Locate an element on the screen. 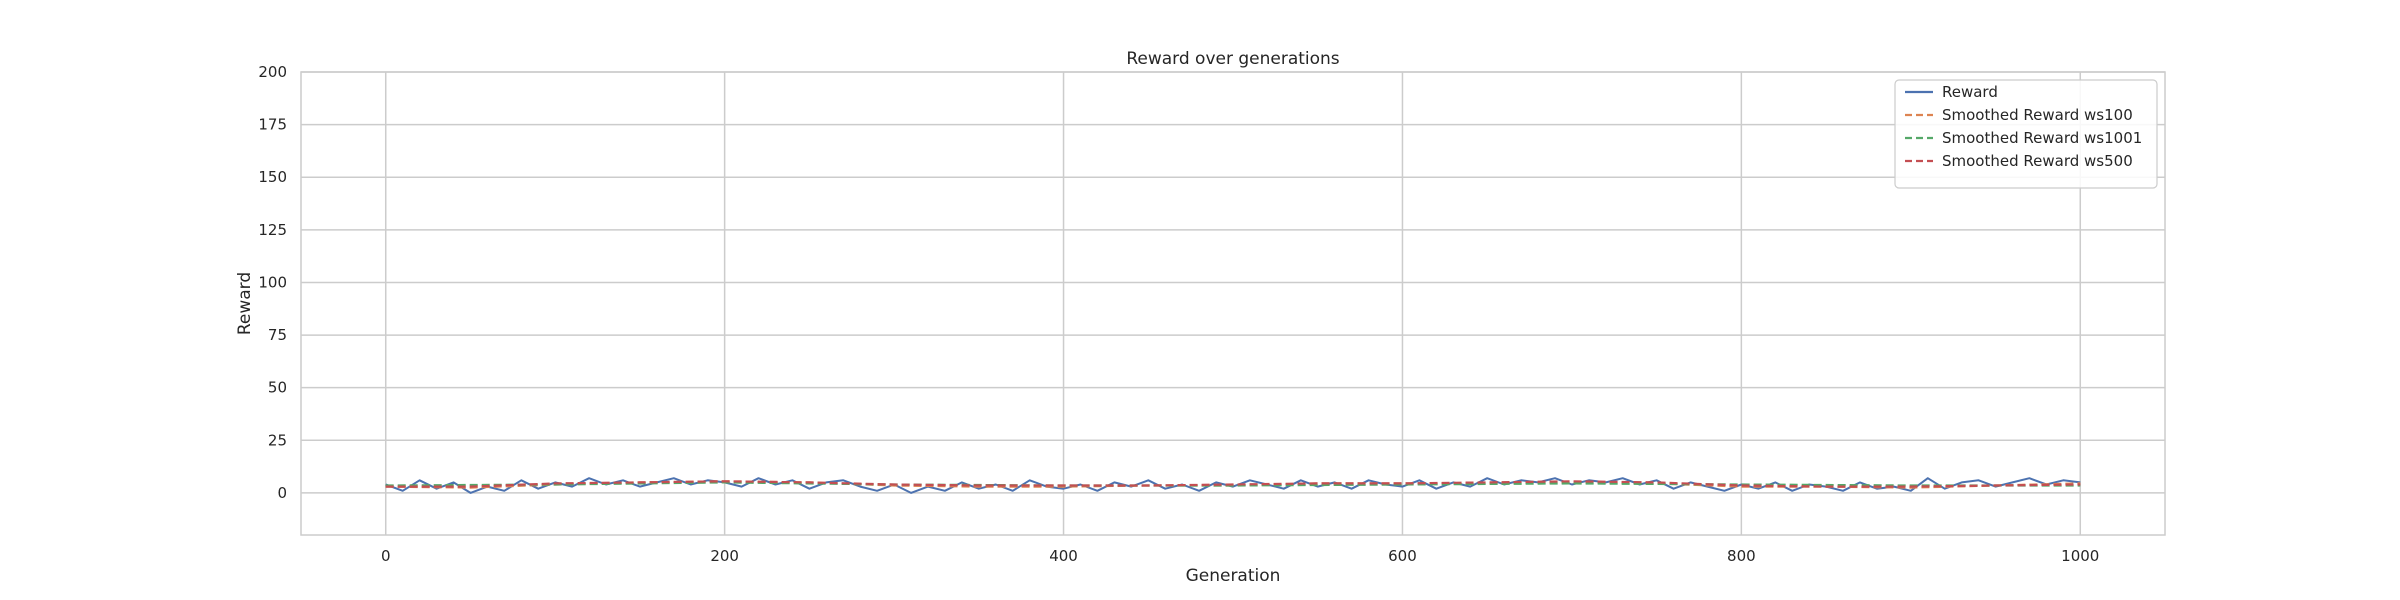  y-tick-label: 50 is located at coordinates (277, 388).